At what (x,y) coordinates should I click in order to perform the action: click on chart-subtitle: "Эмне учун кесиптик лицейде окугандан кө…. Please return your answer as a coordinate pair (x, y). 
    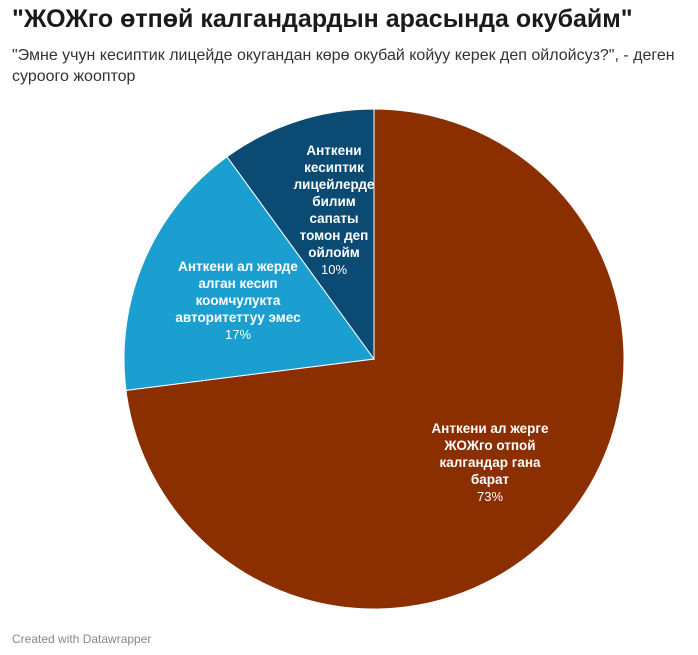
    Looking at the image, I should click on (343, 66).